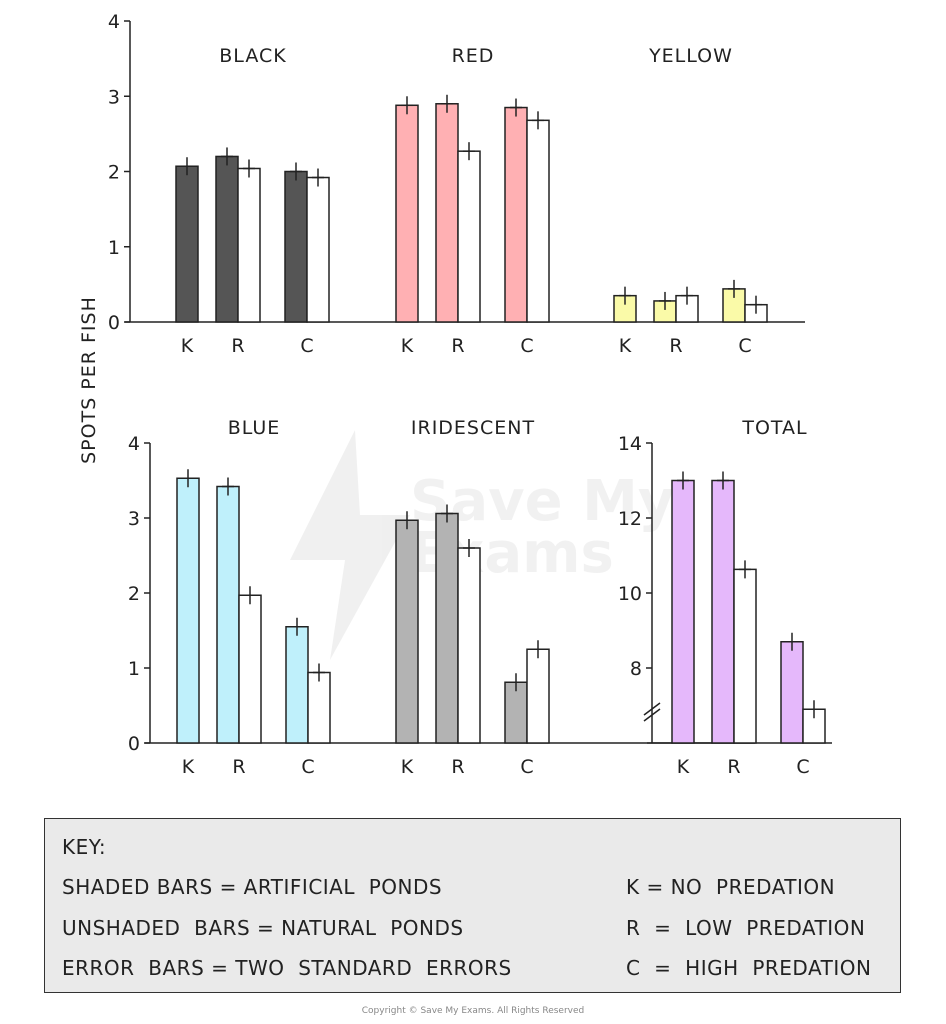 The height and width of the screenshot is (1024, 946). I want to click on key-unshaded: UNSHADED BARS = NATURAL PONDS, so click(263, 928).